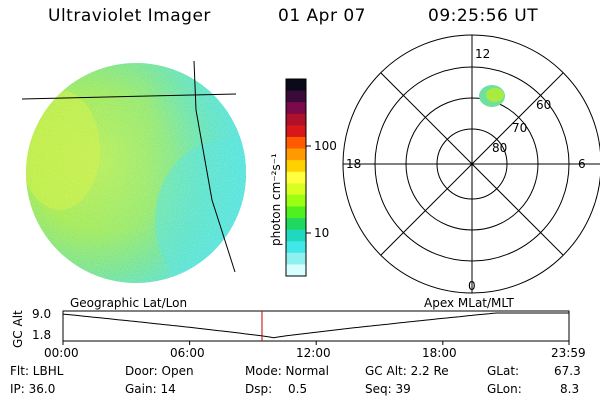 The width and height of the screenshot is (600, 400). What do you see at coordinates (42, 314) in the screenshot?
I see `y-tick-9: 9.0` at bounding box center [42, 314].